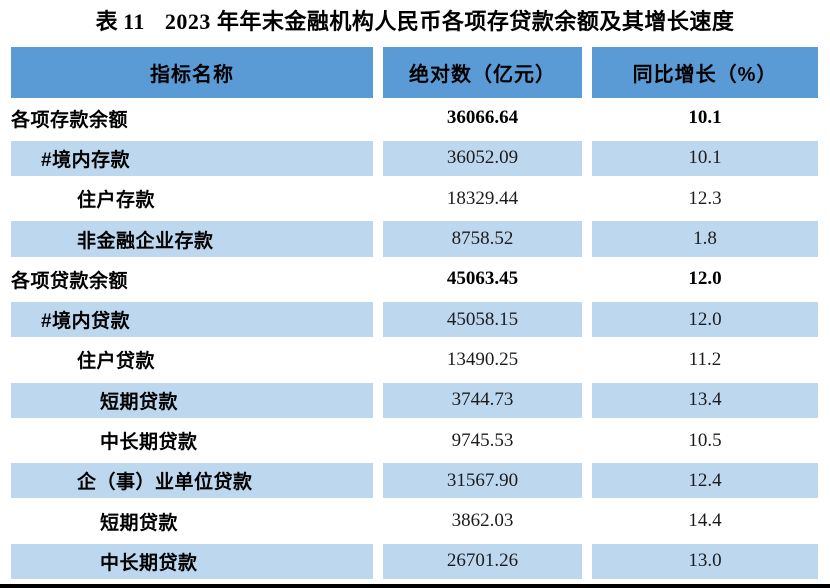 Image resolution: width=830 pixels, height=588 pixels. I want to click on table-row: 短期贷款 3744.73 13.4, so click(414, 400).